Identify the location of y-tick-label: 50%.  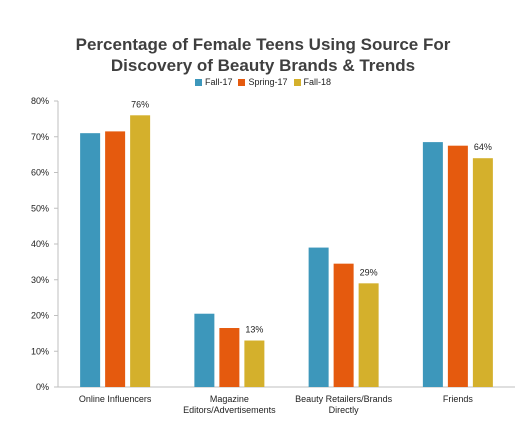
(40, 208).